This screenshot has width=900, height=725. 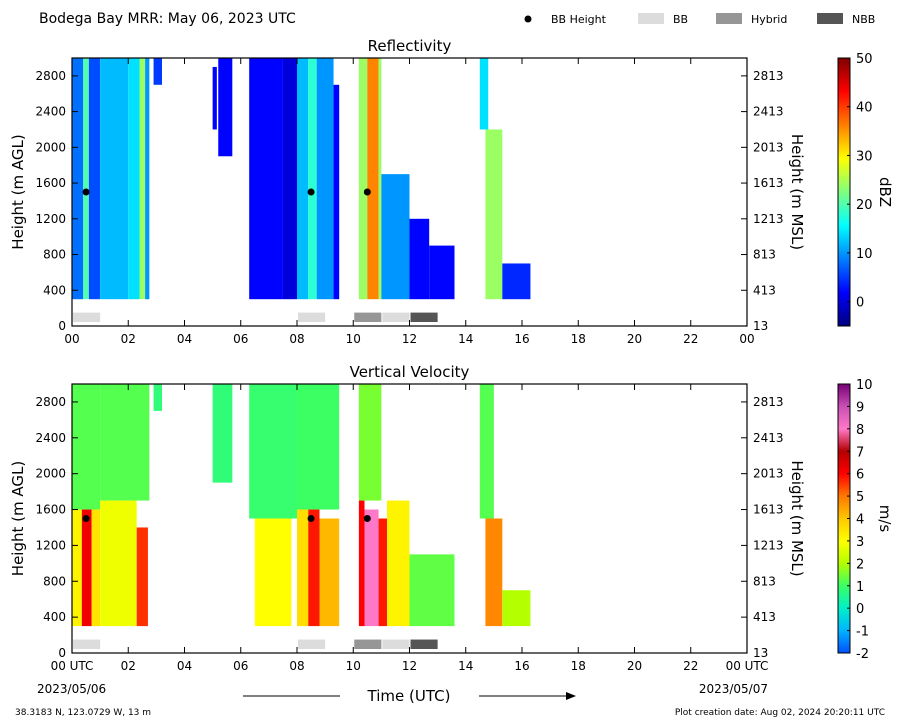 I want to click on start-date: 2023/05/06, so click(x=71, y=689).